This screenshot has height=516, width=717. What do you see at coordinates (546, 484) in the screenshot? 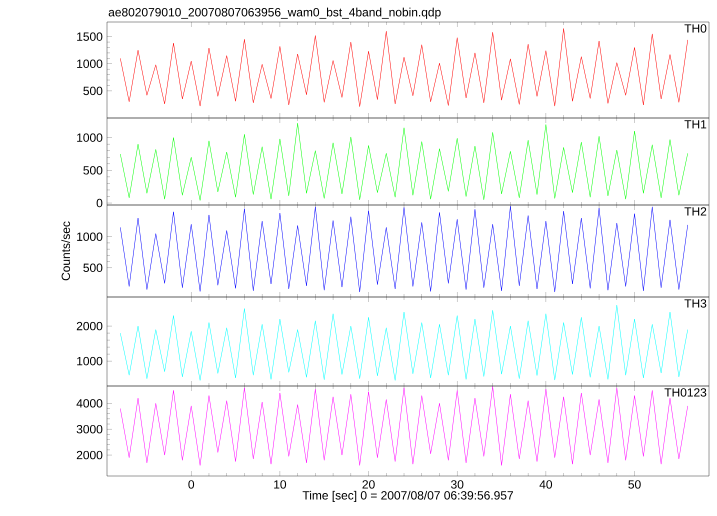
I see `x-tick-label: 40` at bounding box center [546, 484].